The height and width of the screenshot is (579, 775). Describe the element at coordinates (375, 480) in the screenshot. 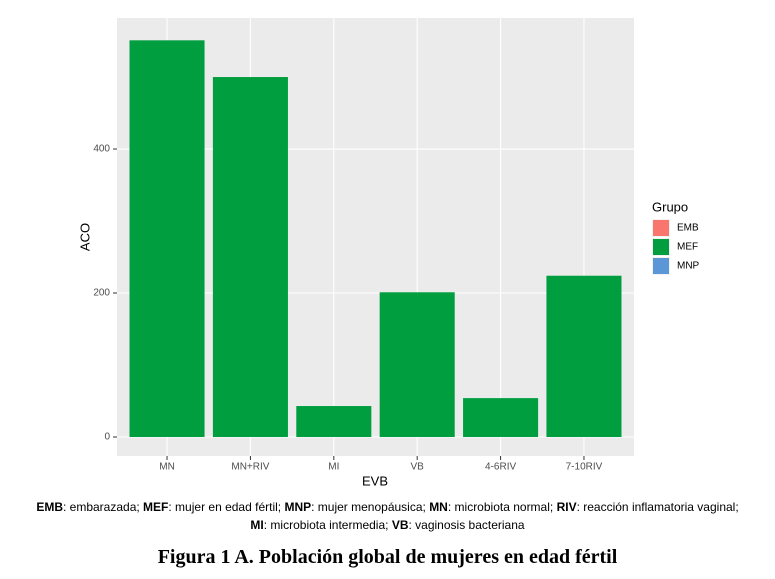

I see `x-axis-label: EVB` at that location.